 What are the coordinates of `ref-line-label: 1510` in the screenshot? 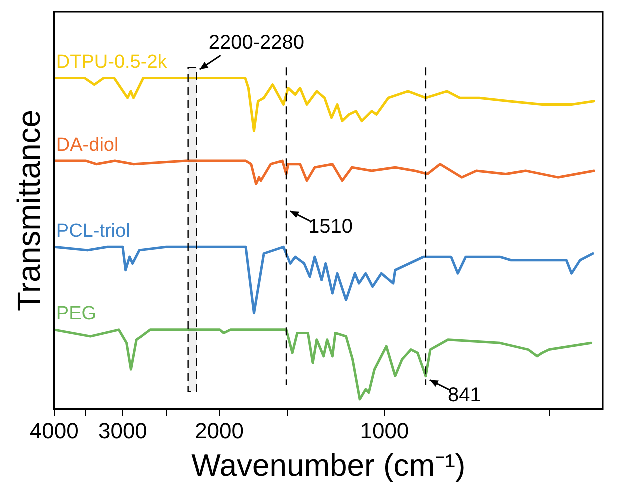 It's located at (331, 227).